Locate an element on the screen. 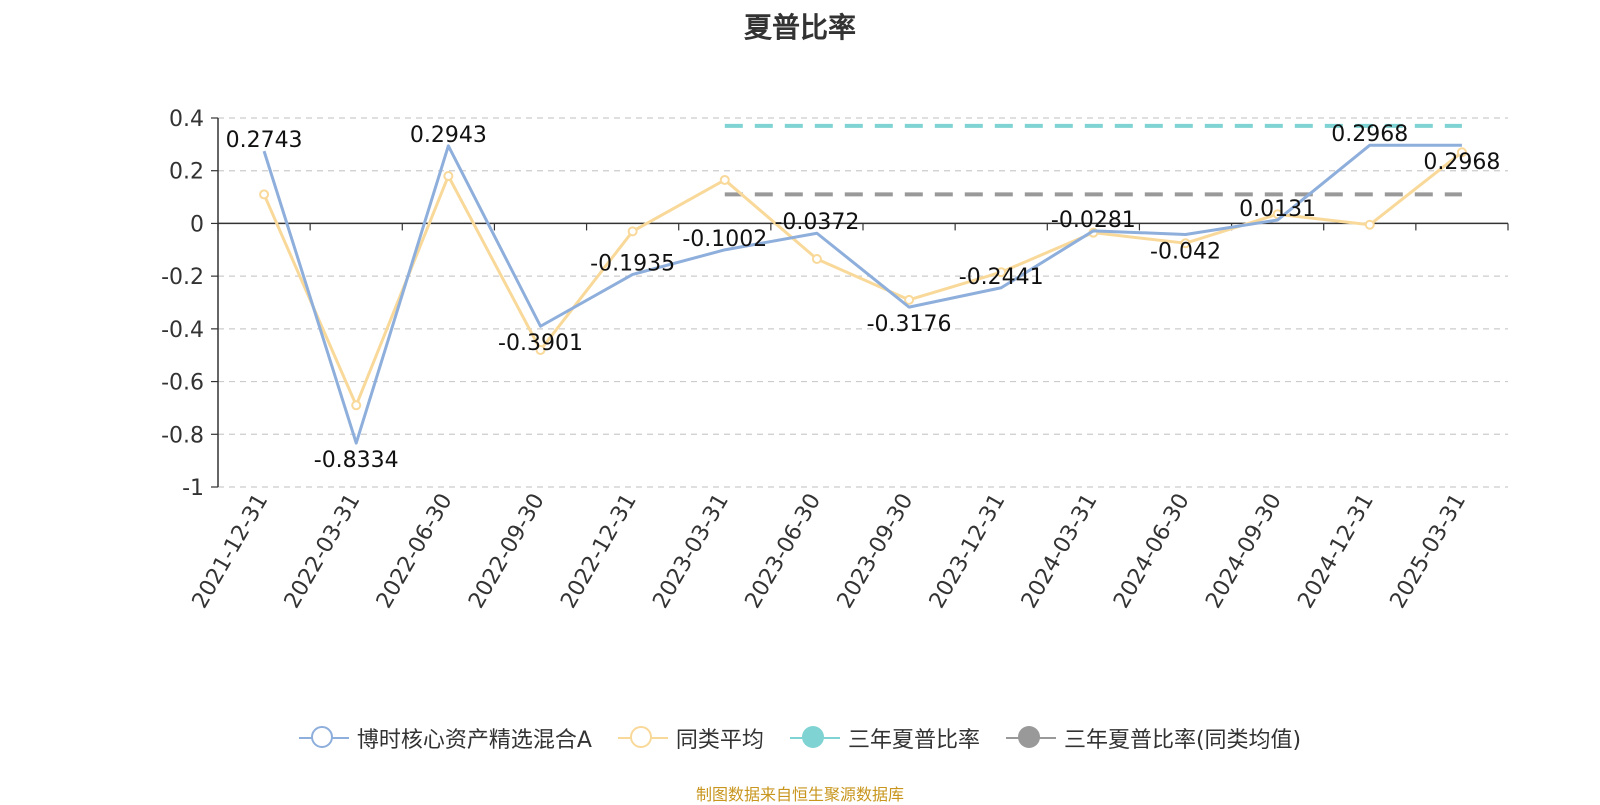 The width and height of the screenshot is (1600, 805). data-label: -0.1002 is located at coordinates (724, 239).